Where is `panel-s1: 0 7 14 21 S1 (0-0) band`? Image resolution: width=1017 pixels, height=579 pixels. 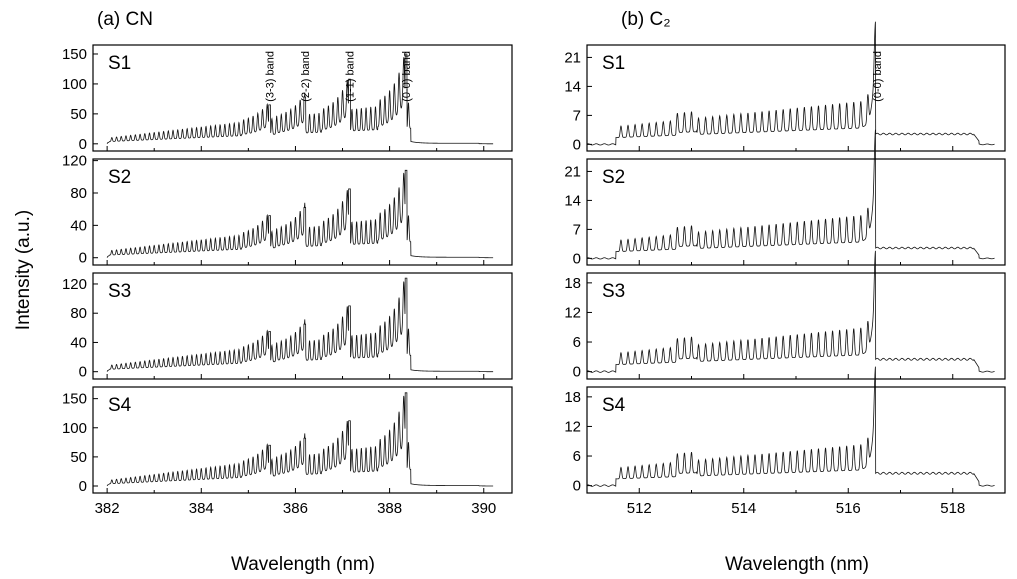
panel-s1: 0 7 14 21 S1 (0-0) band is located at coordinates (785, 87).